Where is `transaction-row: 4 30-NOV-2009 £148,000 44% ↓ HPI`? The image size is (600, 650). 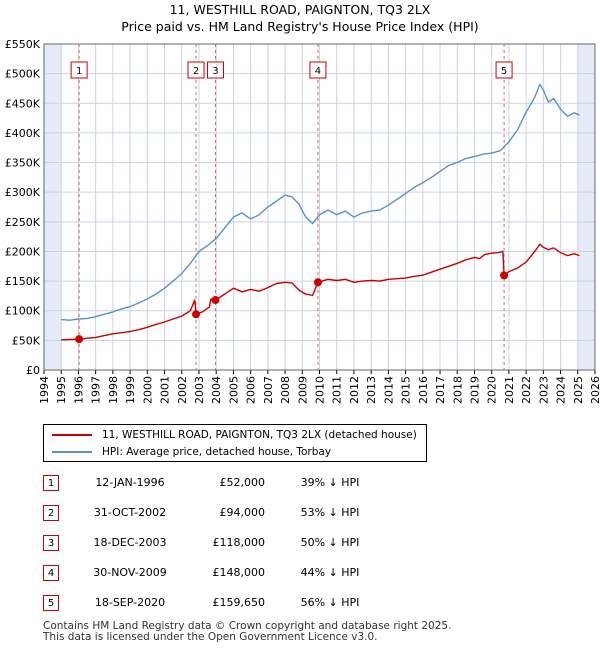
transaction-row: 4 30-NOV-2009 £148,000 44% ↓ HPI is located at coordinates (300, 574).